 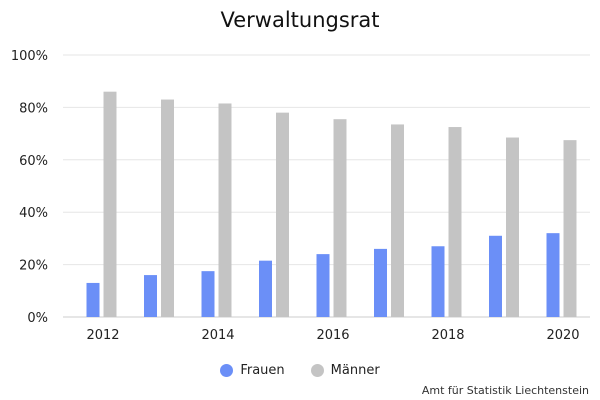 I want to click on bar-frauen-2019, so click(x=495, y=276).